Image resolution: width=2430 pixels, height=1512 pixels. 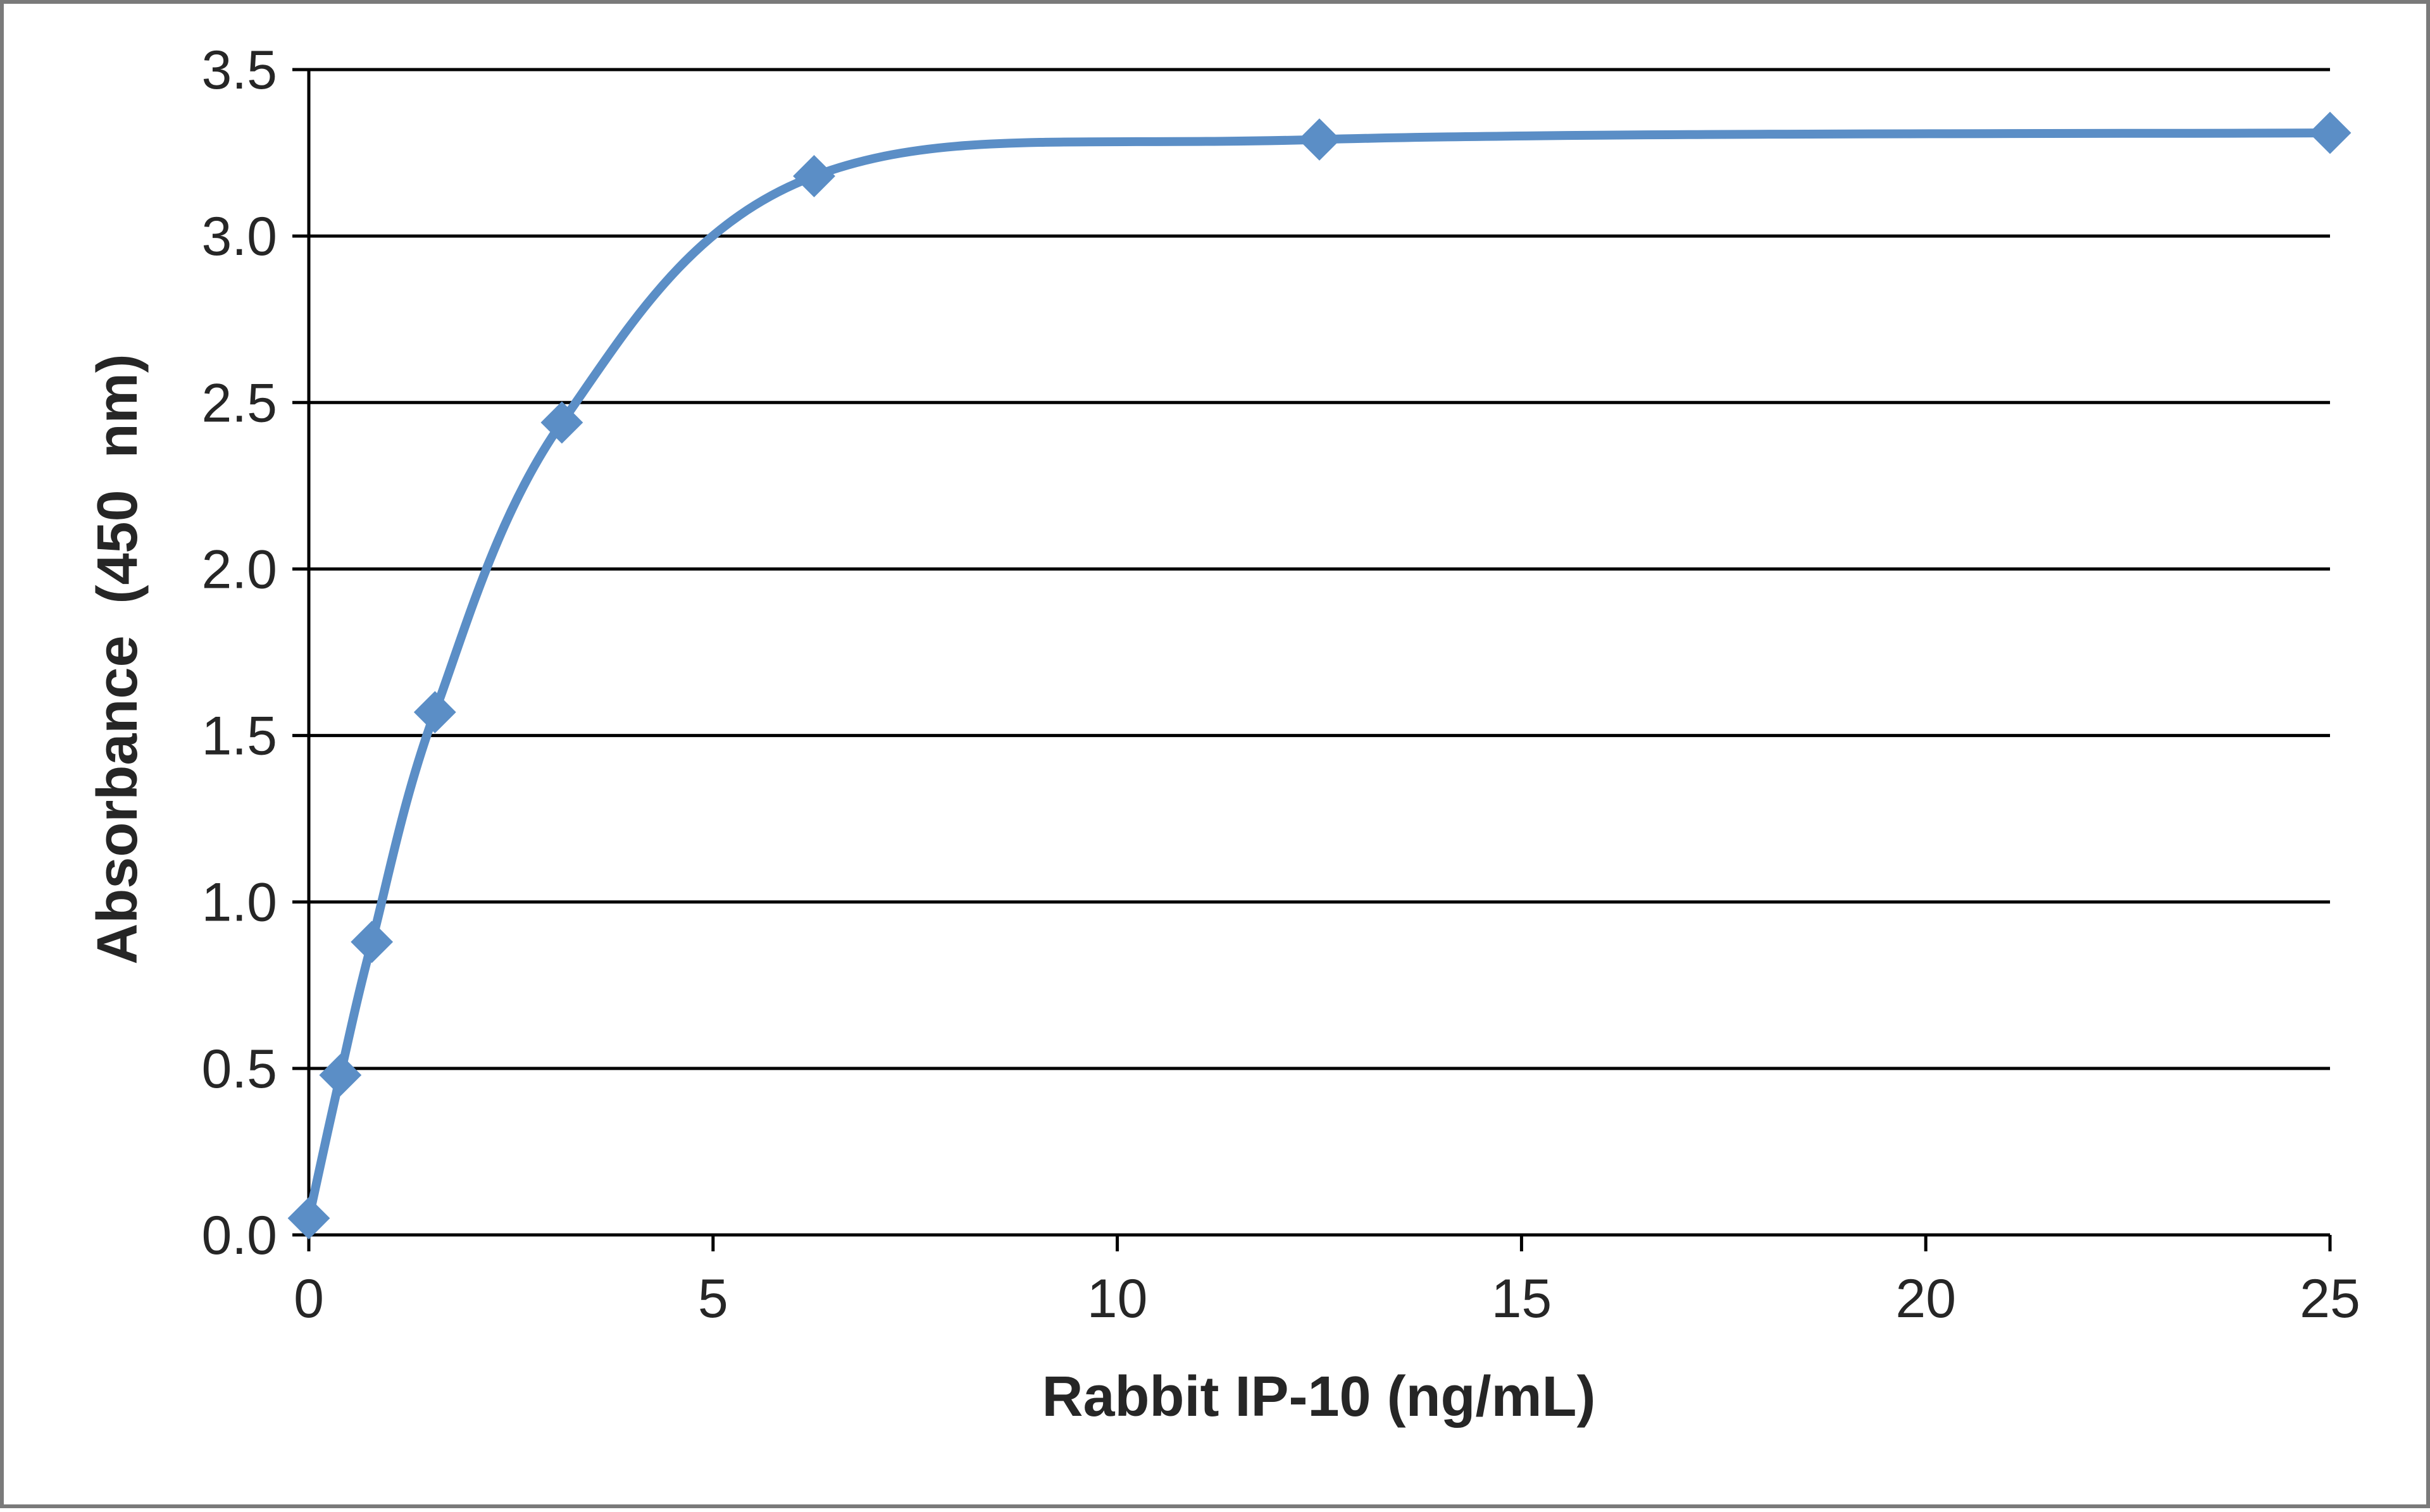 I want to click on y-tick-label: 2.5, so click(x=239, y=403).